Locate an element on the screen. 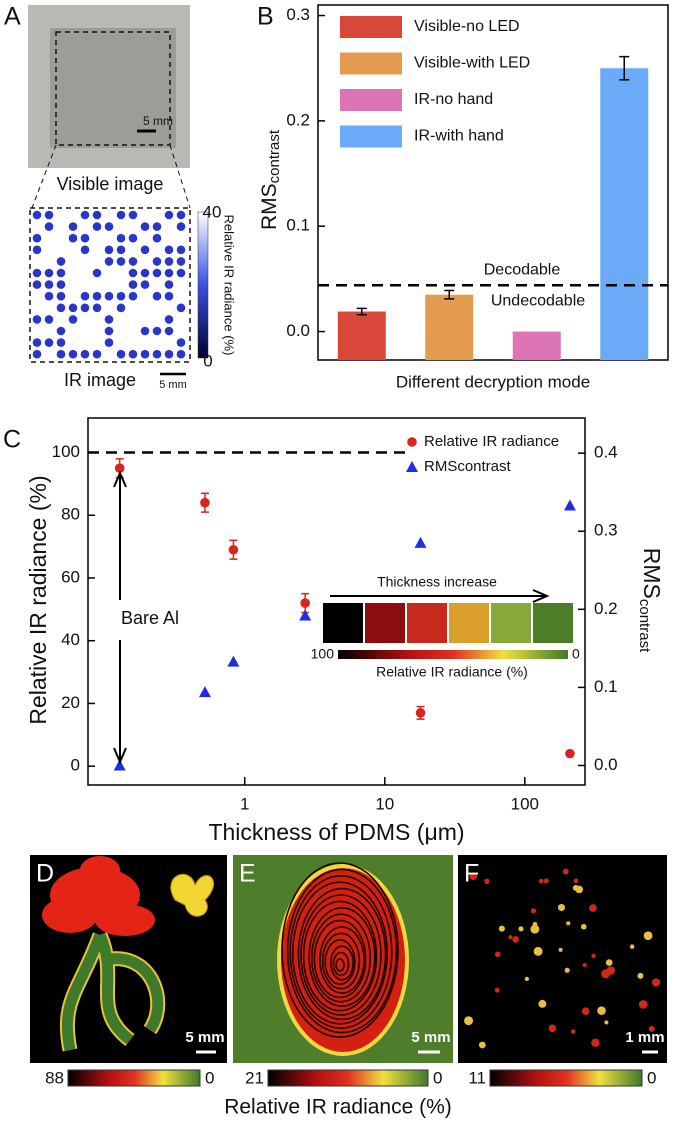  microdots is located at coordinates (562, 958).